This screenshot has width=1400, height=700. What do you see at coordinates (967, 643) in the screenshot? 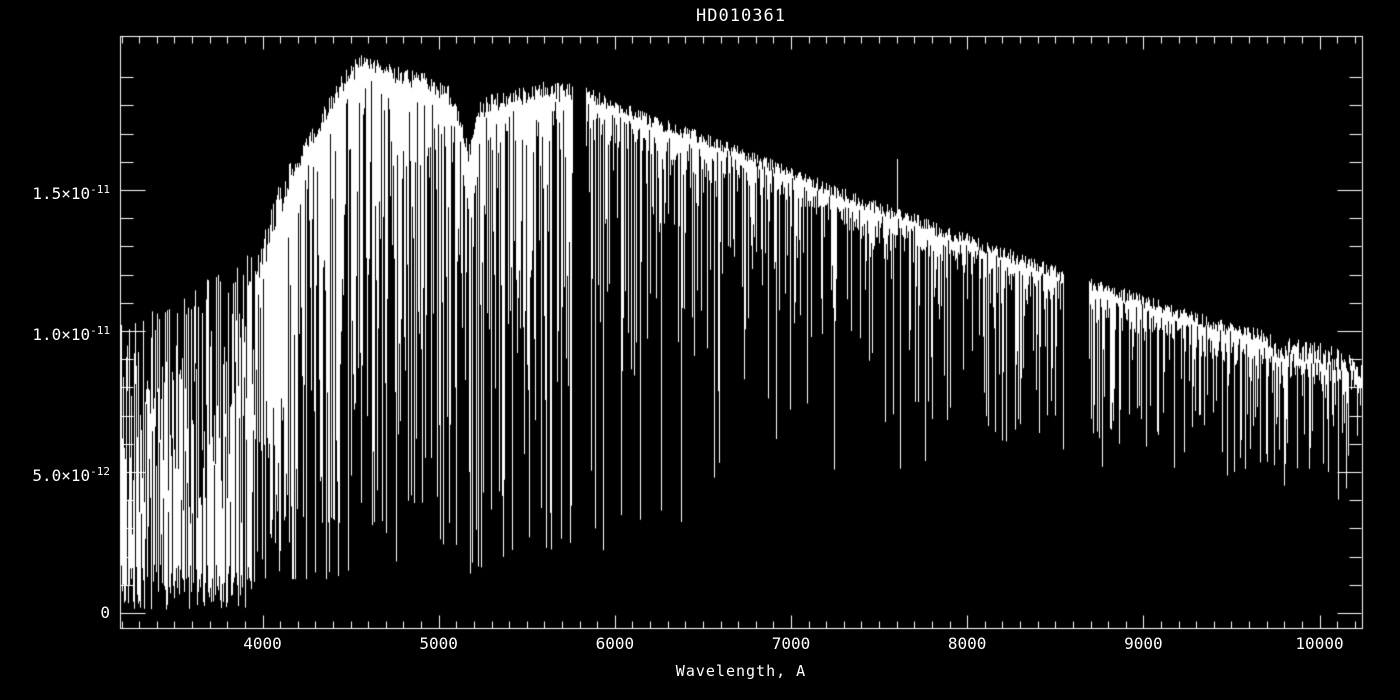
I see `x-tick-label-8000: 8000` at bounding box center [967, 643].